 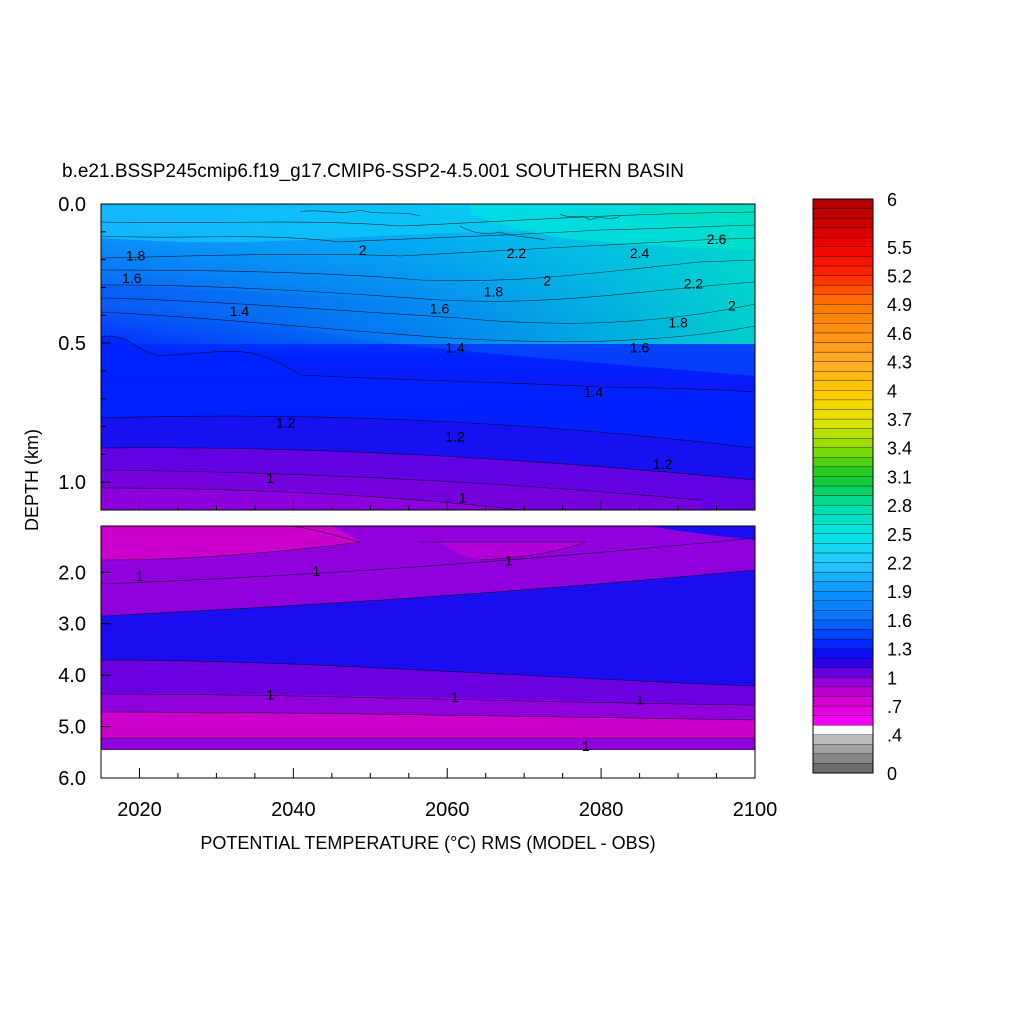 I want to click on x-tick-label: 2080, so click(x=601, y=810).